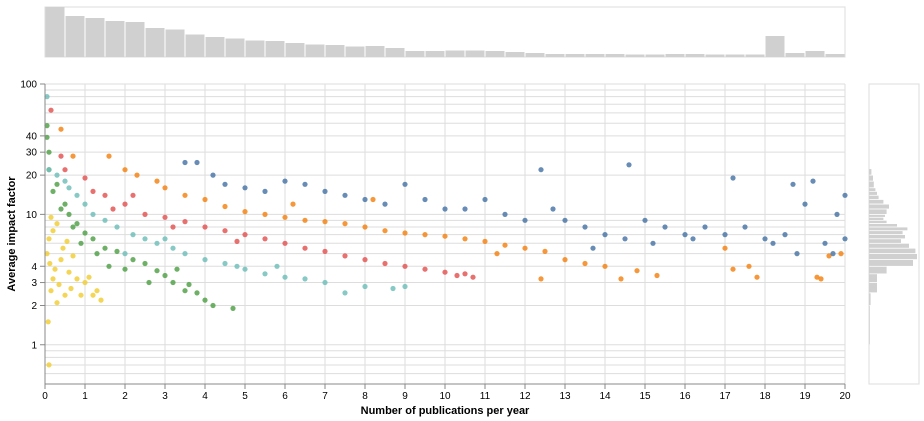  What do you see at coordinates (165, 396) in the screenshot?
I see `x-tick-label: 3` at bounding box center [165, 396].